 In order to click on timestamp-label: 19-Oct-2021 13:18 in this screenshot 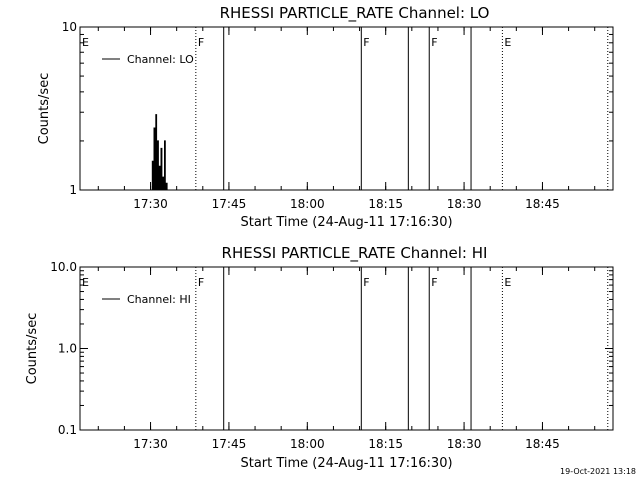, I will do `click(598, 471)`.